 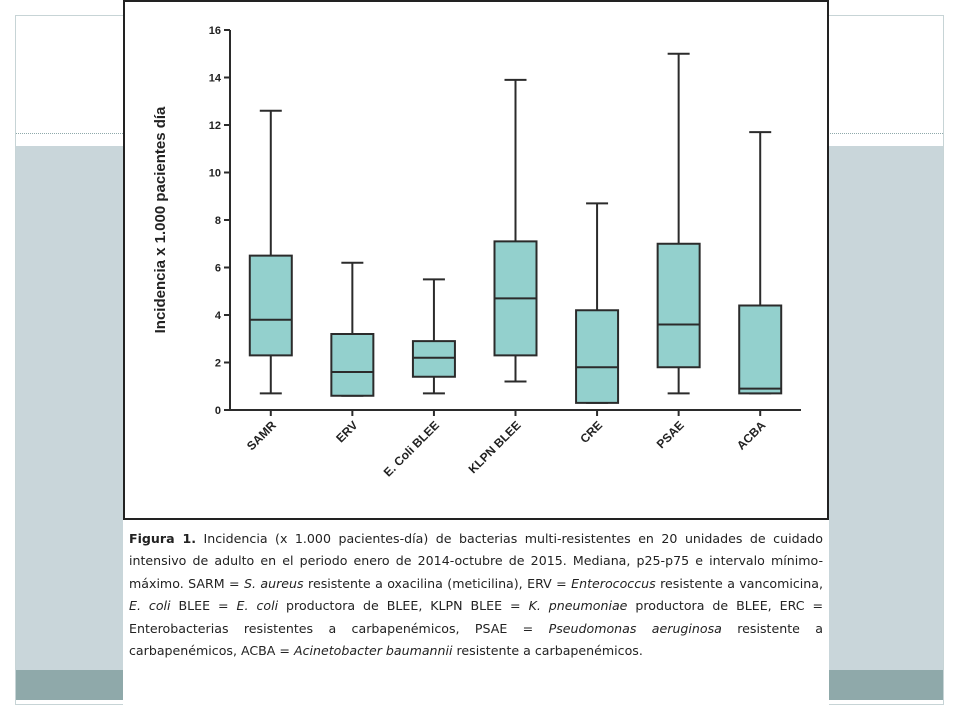 What do you see at coordinates (591, 432) in the screenshot?
I see `x-label-5: CRE` at bounding box center [591, 432].